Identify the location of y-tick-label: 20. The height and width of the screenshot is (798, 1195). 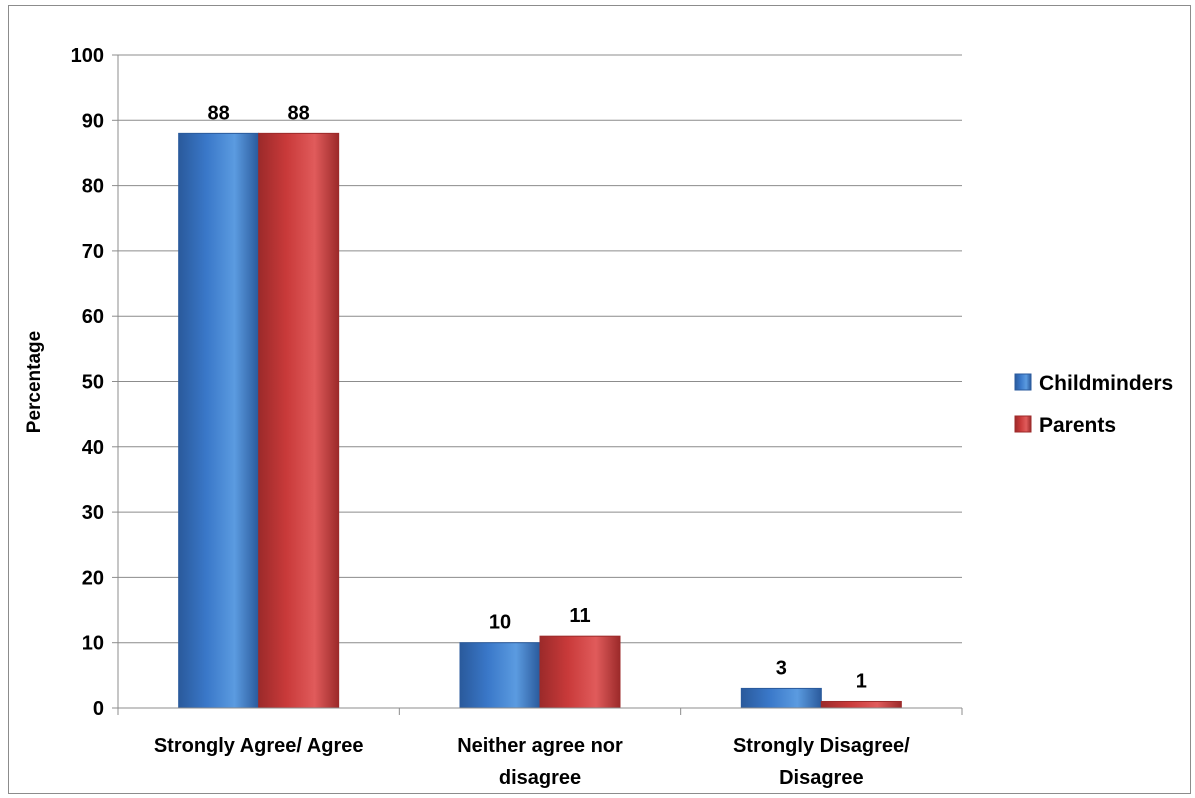
(93, 578).